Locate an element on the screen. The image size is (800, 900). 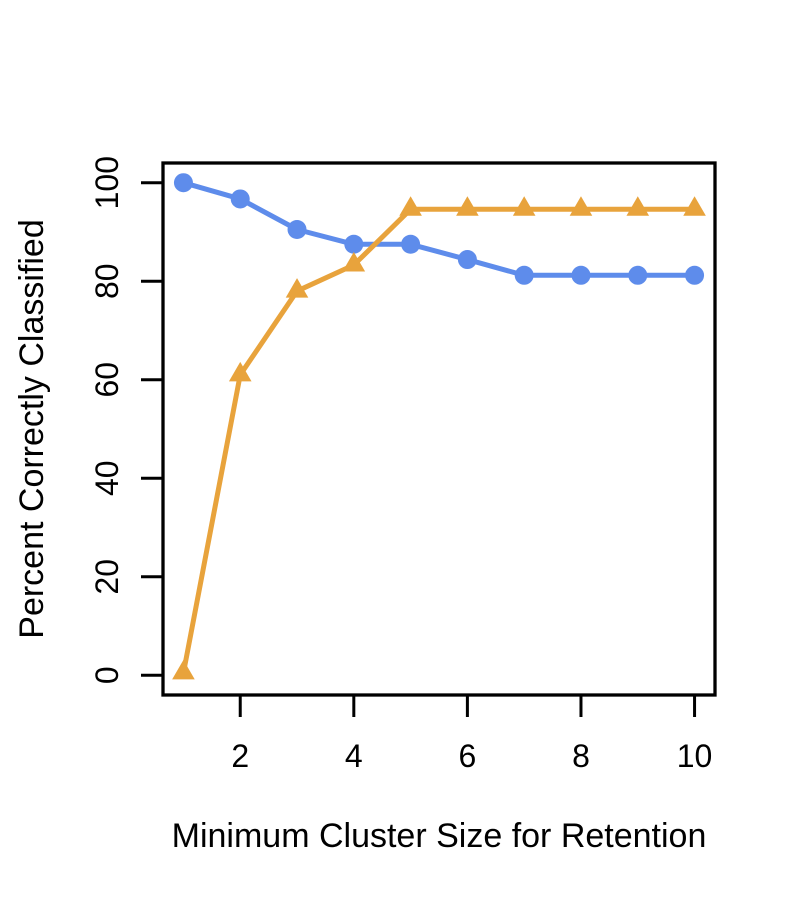
x-tick-label: 10 is located at coordinates (695, 756).